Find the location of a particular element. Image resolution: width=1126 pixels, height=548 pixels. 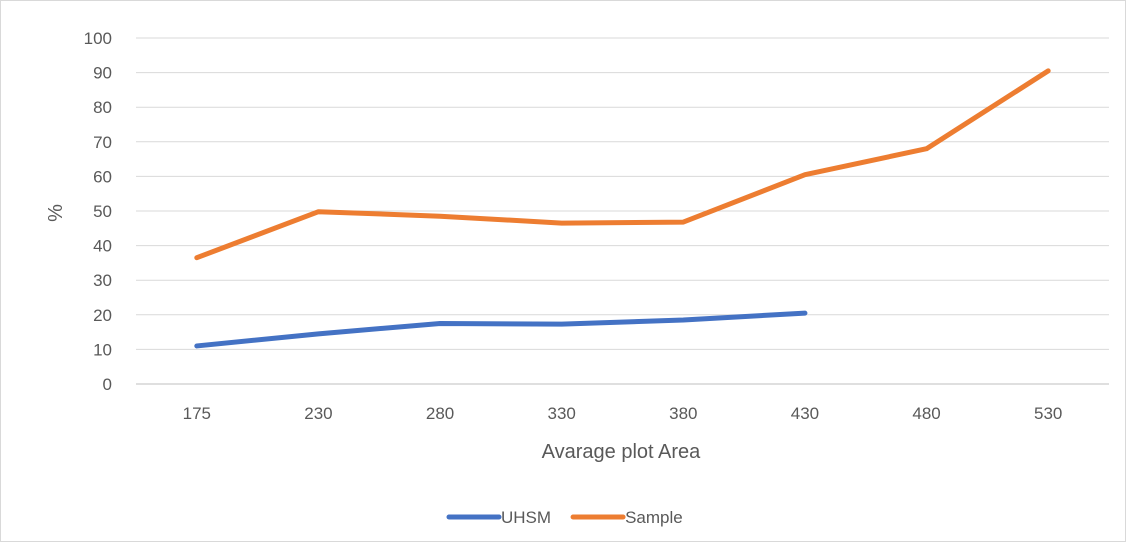

y-tick-label: 70 is located at coordinates (102, 142).